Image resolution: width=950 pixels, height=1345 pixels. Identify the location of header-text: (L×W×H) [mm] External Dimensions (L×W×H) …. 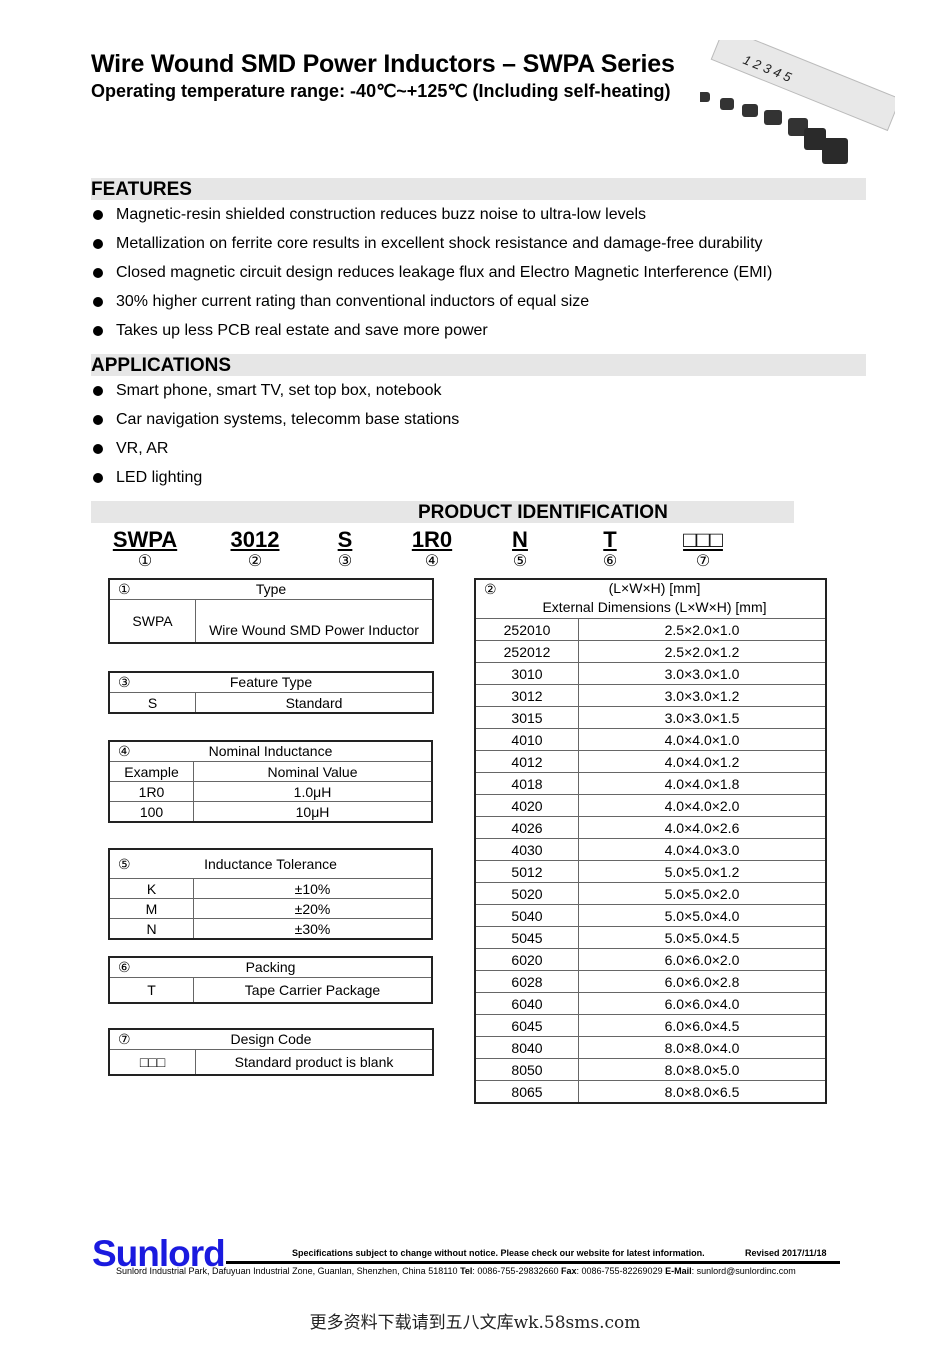
(654, 598).